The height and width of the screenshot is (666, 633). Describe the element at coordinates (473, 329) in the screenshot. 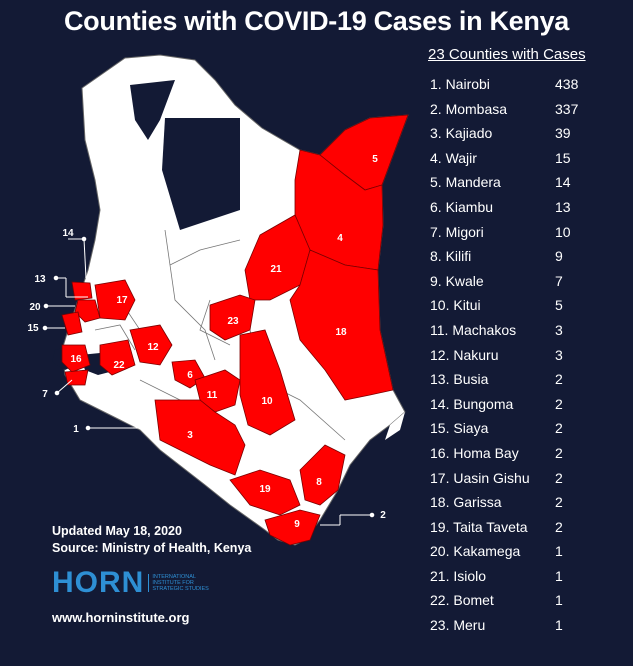

I see `county-name: 11. Machakos` at that location.